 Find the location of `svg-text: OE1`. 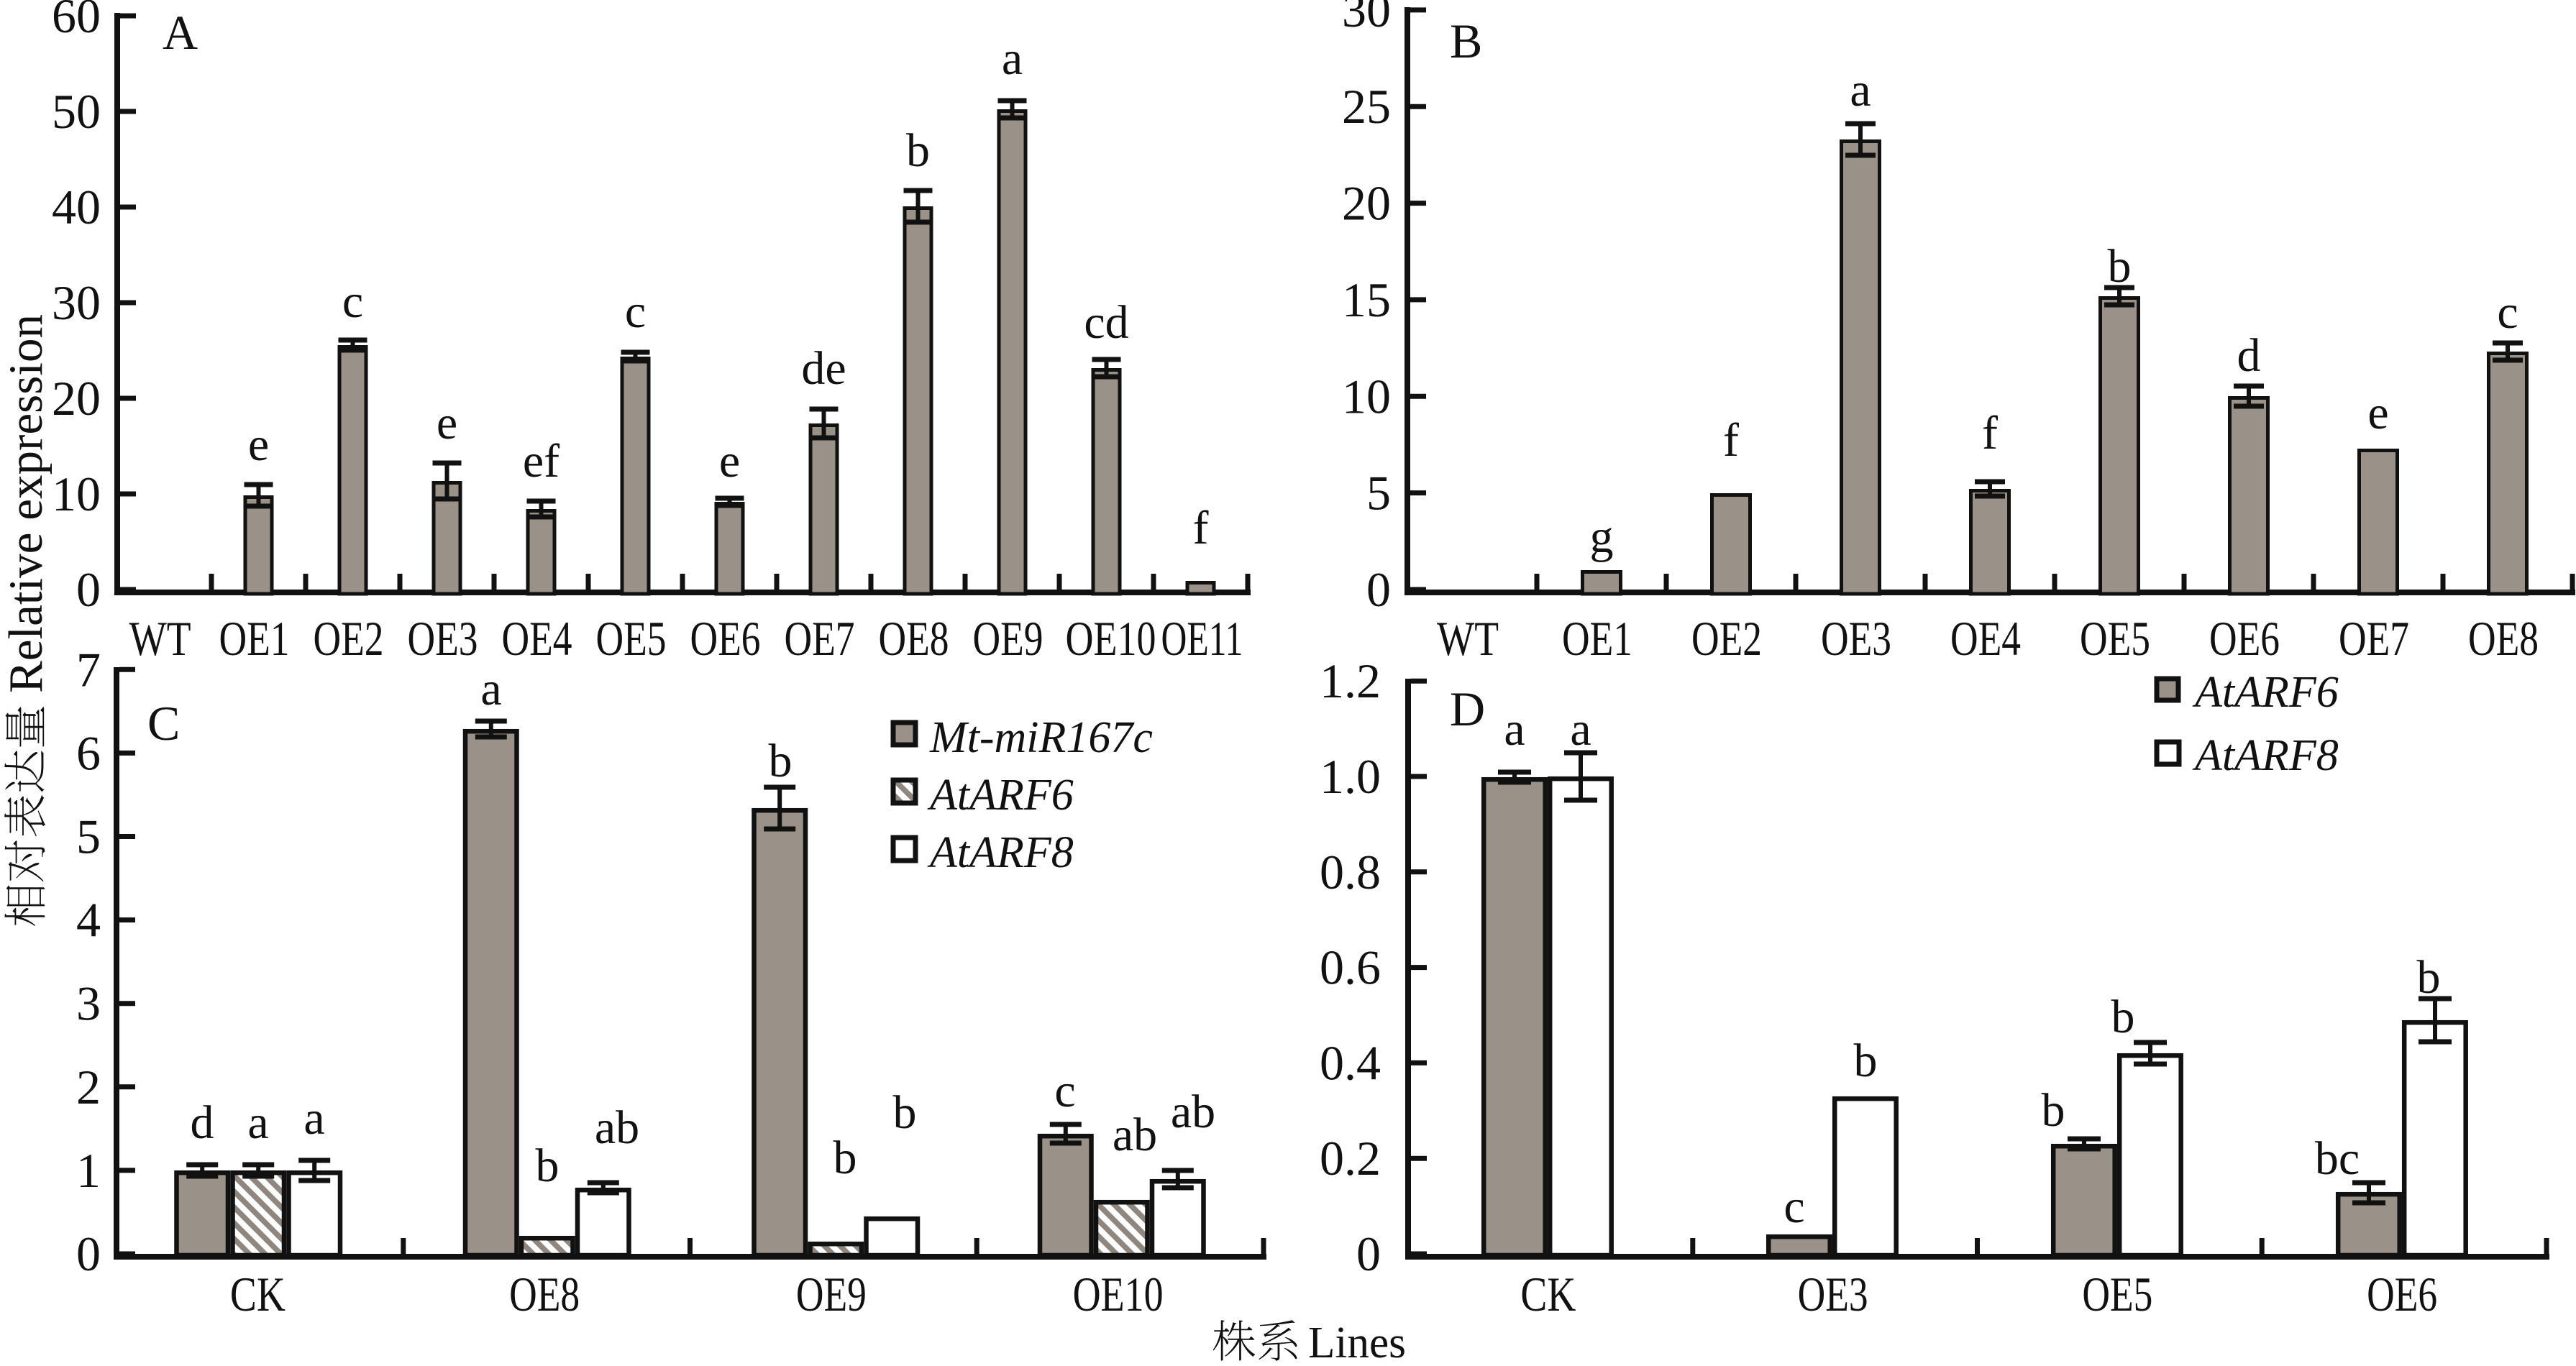

svg-text: OE1 is located at coordinates (1597, 638).